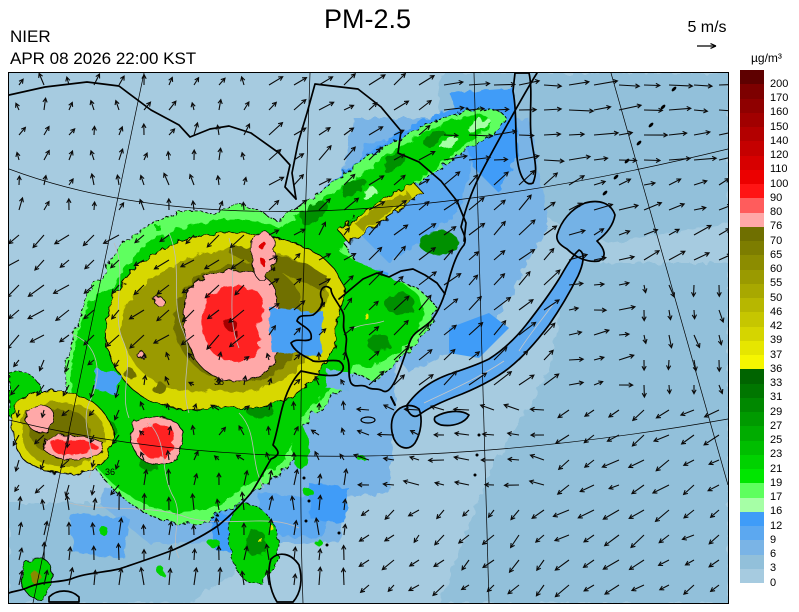  I want to click on colorbar-tick-label: 90, so click(776, 197).